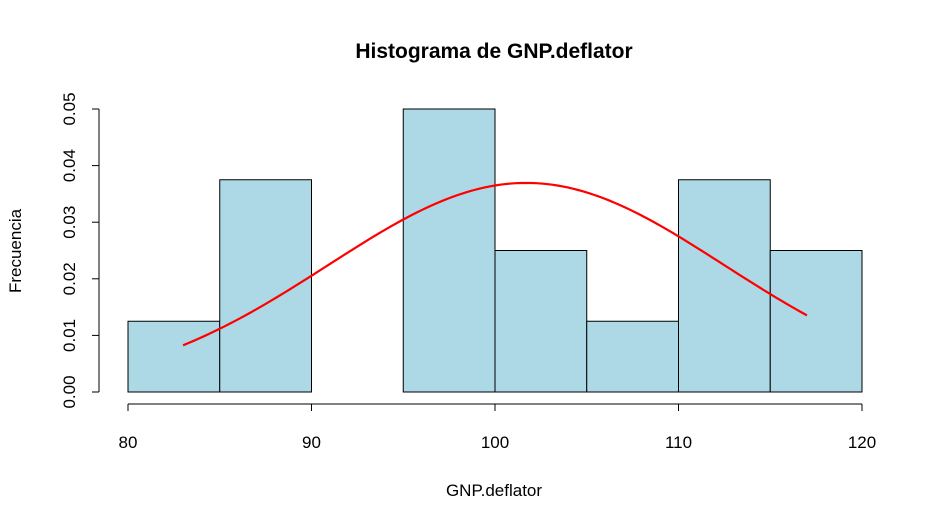  I want to click on x-tick-label: 120, so click(862, 442).